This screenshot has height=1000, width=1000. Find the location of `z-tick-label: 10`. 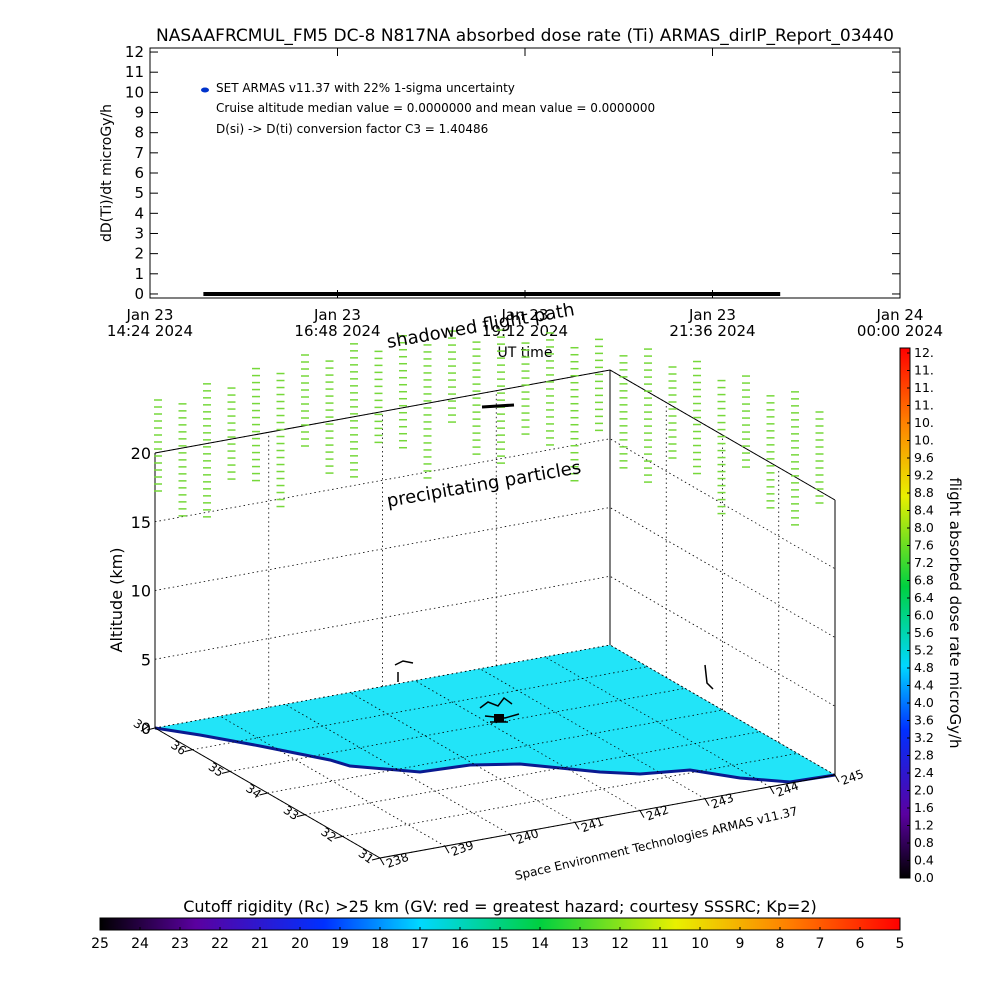

z-tick-label: 10 is located at coordinates (141, 591).